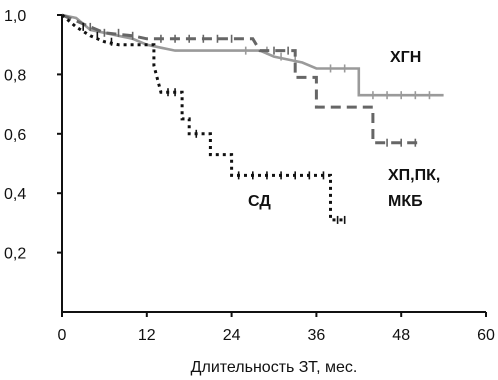 The height and width of the screenshot is (380, 498). I want to click on label-sd: СД, so click(259, 201).